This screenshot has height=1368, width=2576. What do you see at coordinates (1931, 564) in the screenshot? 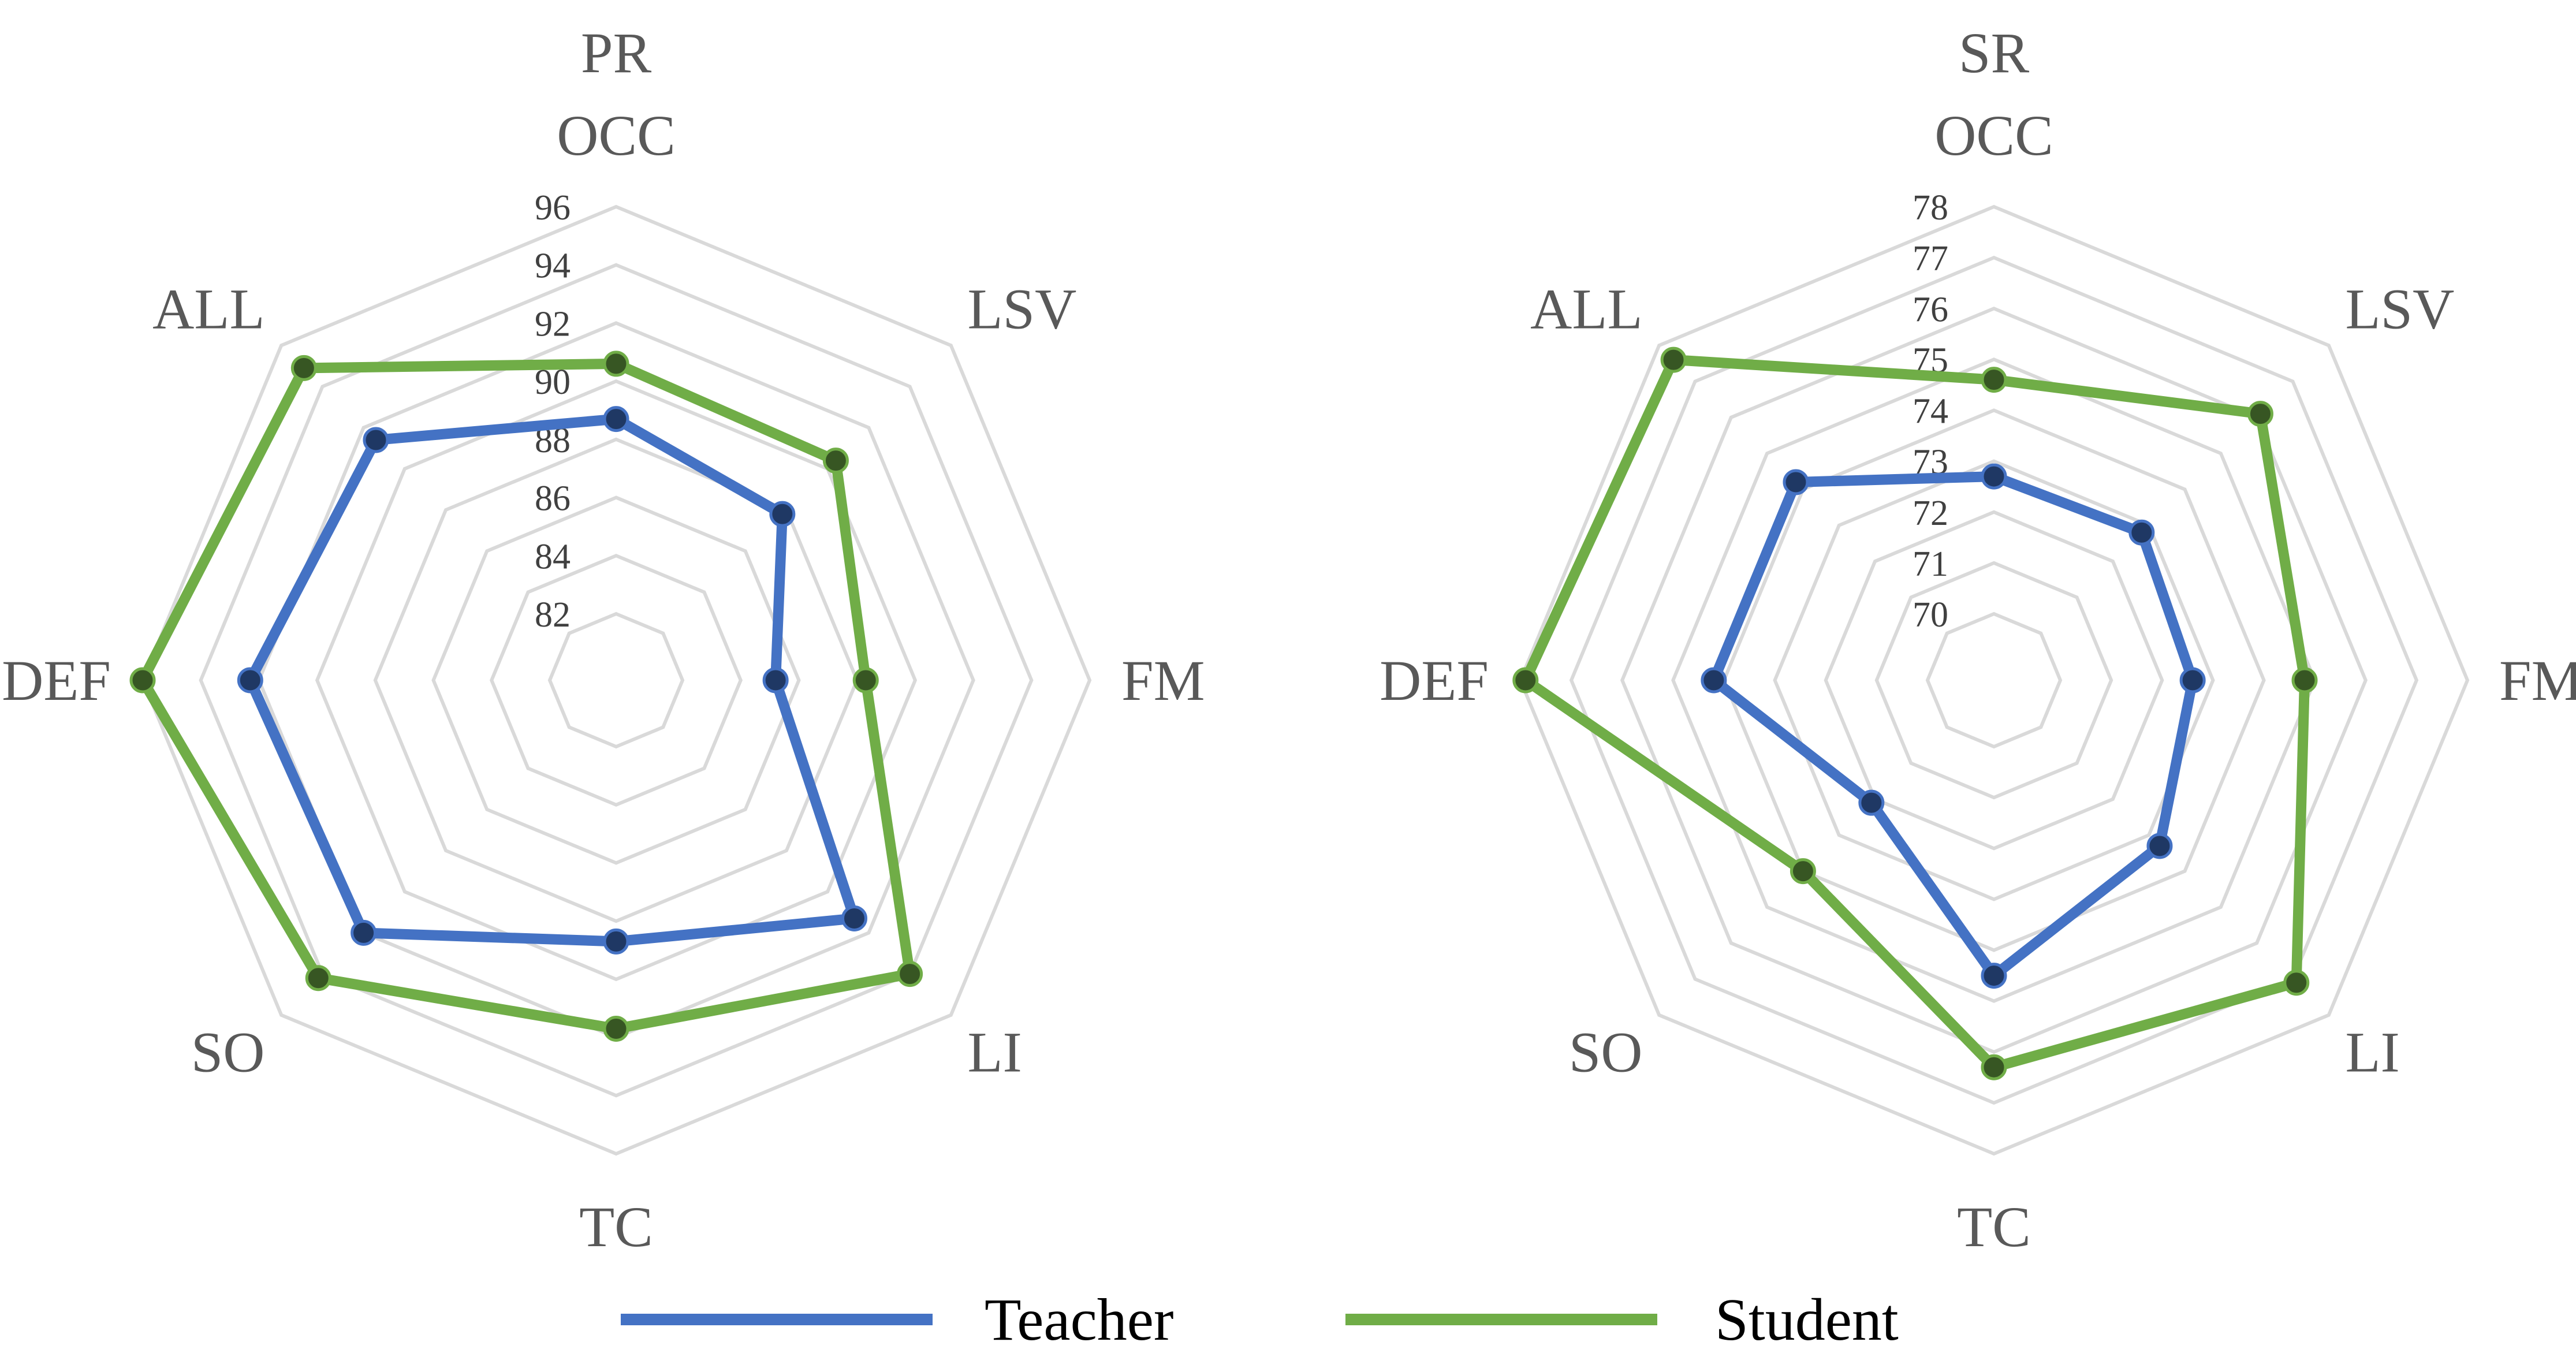
I see `tick-label: 71` at bounding box center [1931, 564].